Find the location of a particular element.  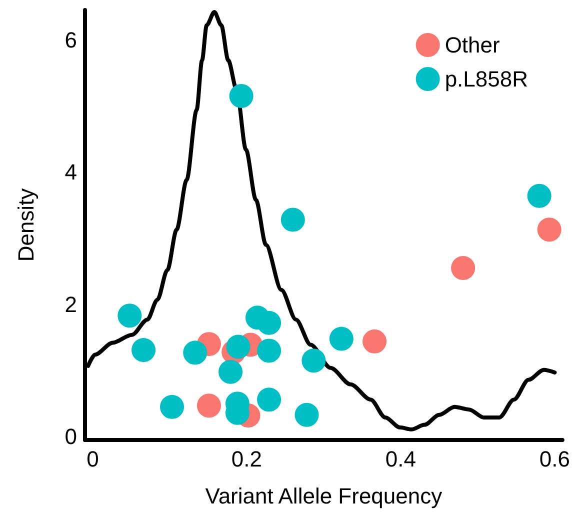

y-tick-label: 2 is located at coordinates (70, 304).